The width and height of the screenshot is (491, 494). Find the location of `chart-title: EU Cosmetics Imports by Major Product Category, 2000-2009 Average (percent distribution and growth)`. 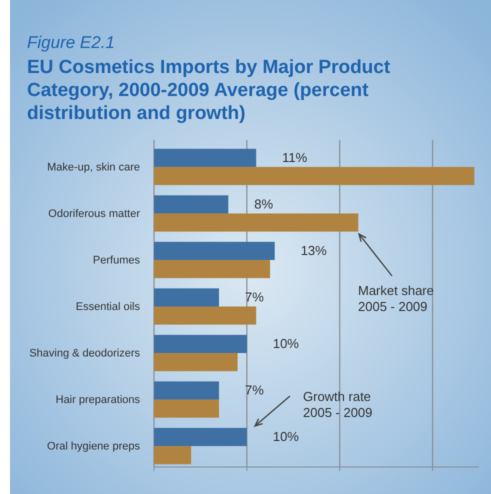

chart-title: EU Cosmetics Imports by Major Product Category, 2000-2009 Average (percent distribution and growth) is located at coordinates (209, 90).